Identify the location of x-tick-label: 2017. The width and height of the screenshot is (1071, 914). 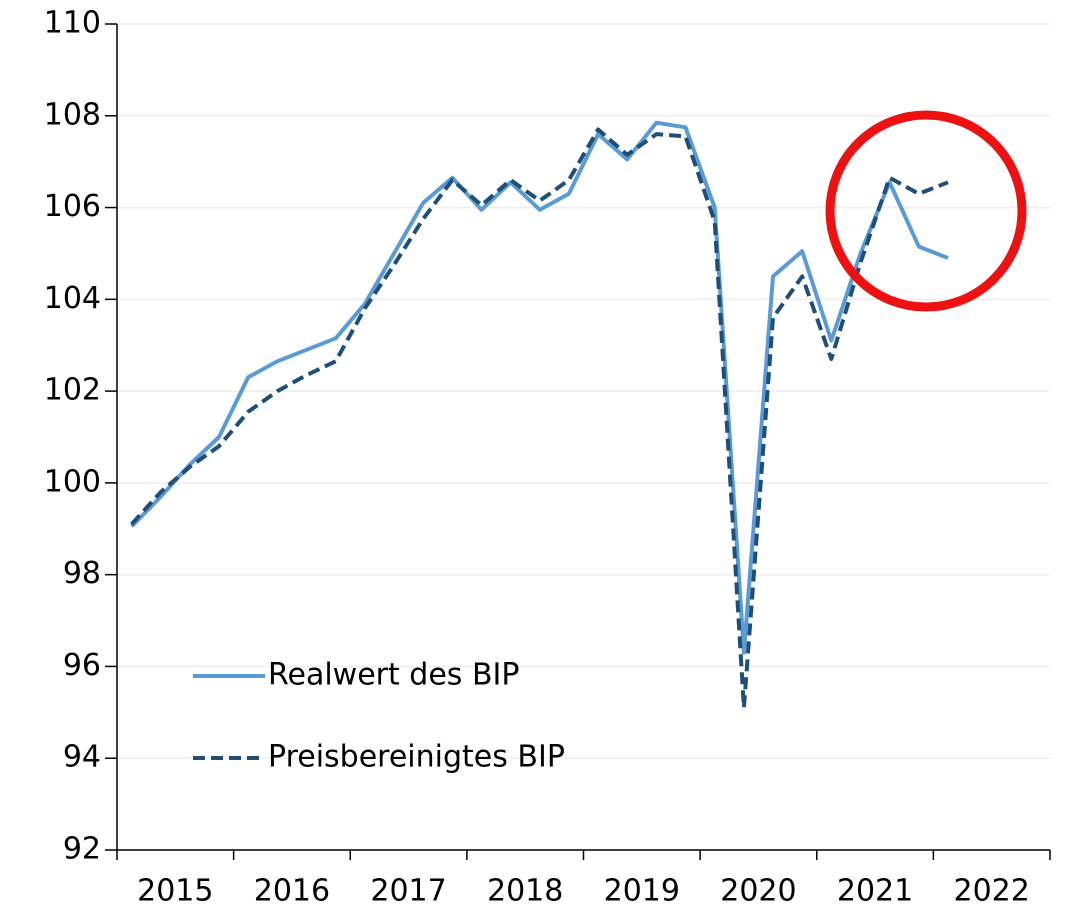
(408, 891).